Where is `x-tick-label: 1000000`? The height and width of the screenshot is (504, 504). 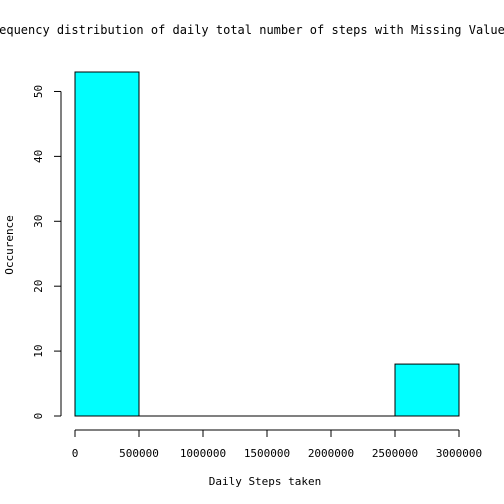
x-tick-label: 1000000 is located at coordinates (203, 453).